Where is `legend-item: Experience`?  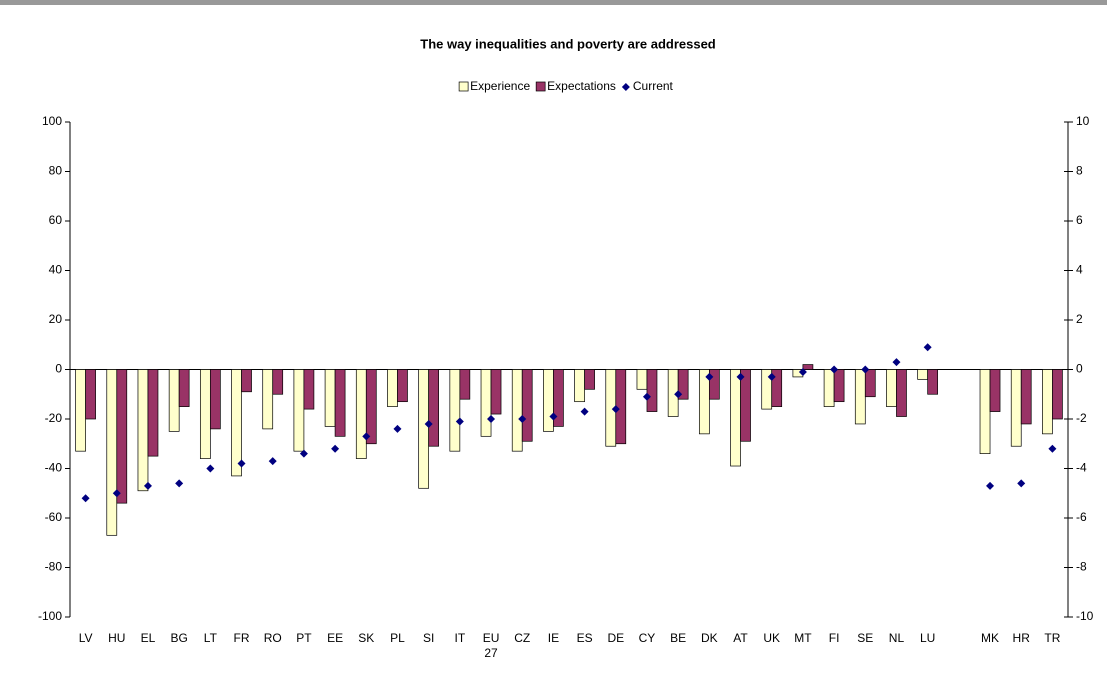 legend-item: Experience is located at coordinates (494, 86).